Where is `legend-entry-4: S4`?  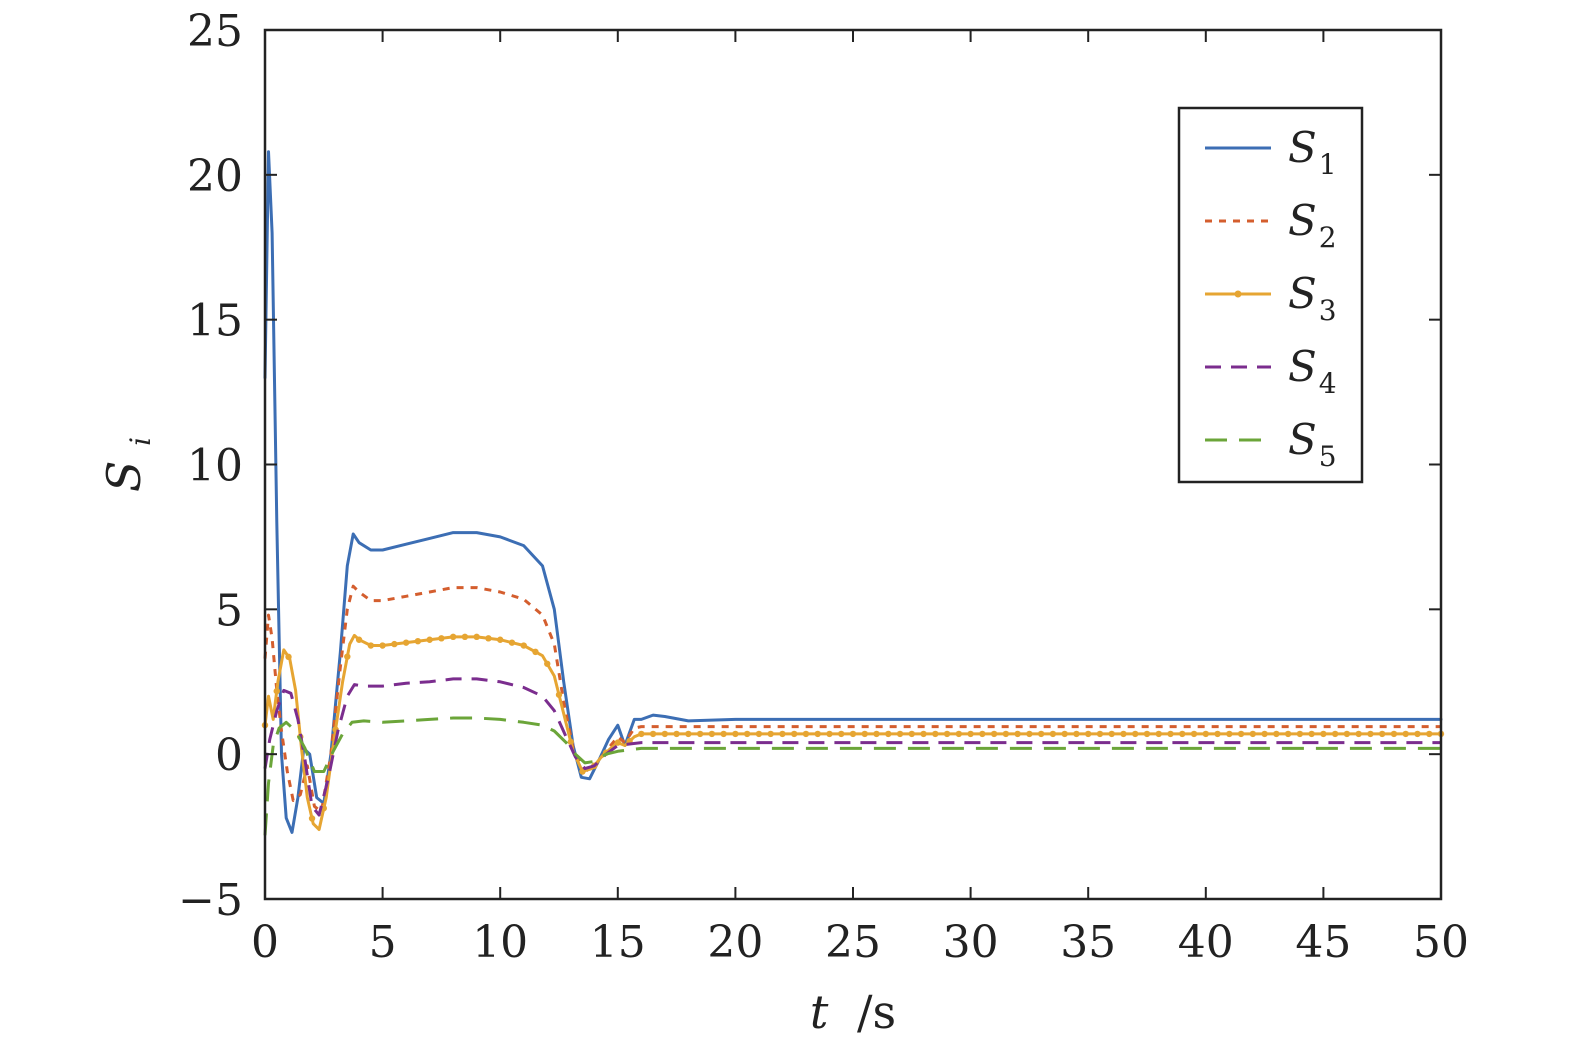 legend-entry-4: S4 is located at coordinates (1312, 371).